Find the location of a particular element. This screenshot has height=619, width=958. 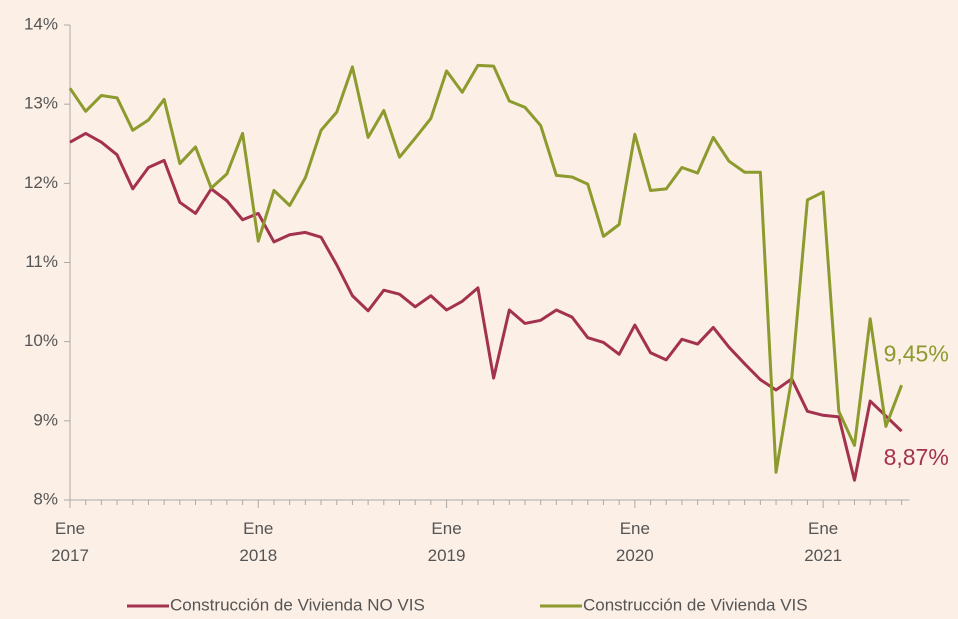

x-tick-label: Ene 2019 is located at coordinates (447, 542).